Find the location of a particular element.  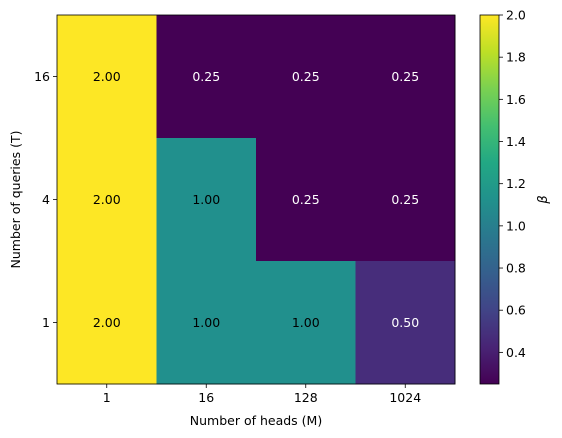

x-tick-label: 1024 is located at coordinates (405, 397).